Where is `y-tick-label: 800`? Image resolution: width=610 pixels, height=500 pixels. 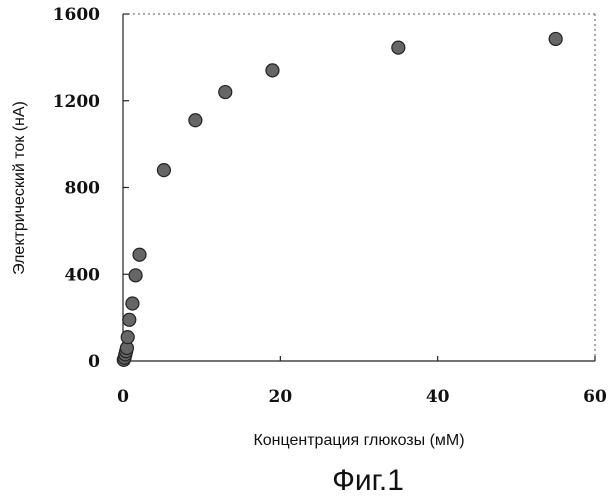 y-tick-label: 800 is located at coordinates (83, 189).